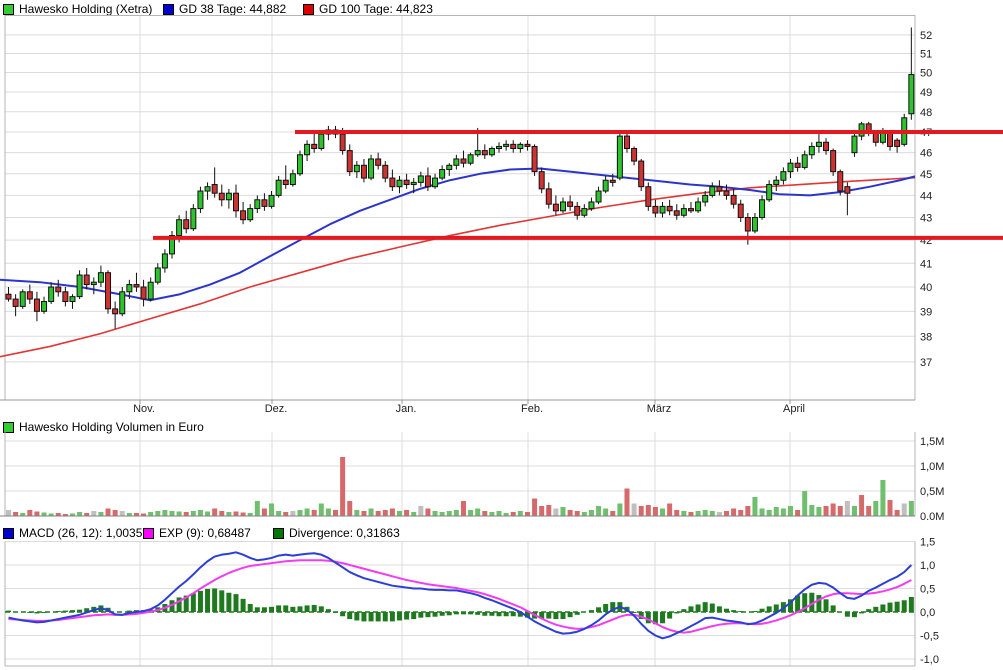  I want to click on divergence-label: Divergence: 0,31863, so click(344, 533).